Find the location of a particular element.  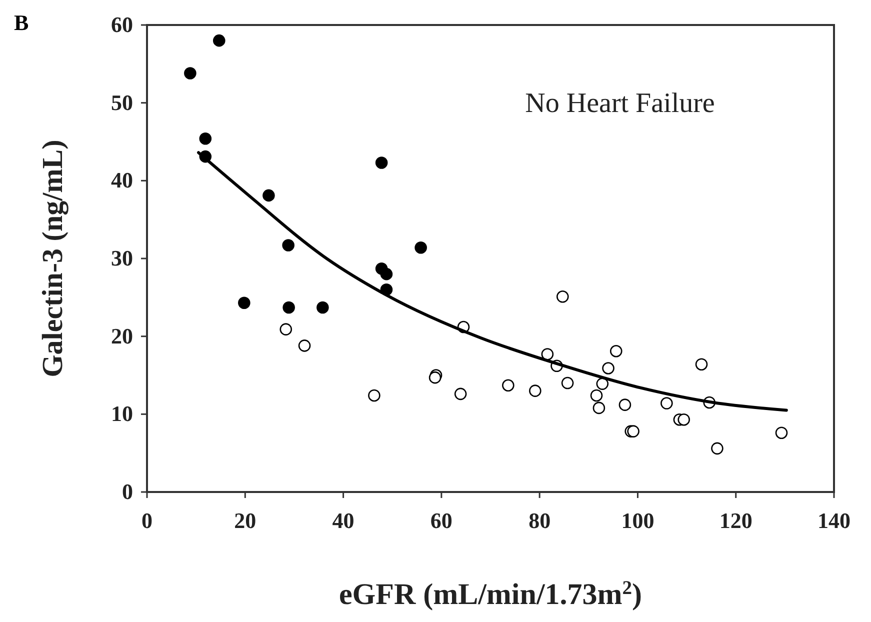

x-tick-label: 20 is located at coordinates (245, 520).